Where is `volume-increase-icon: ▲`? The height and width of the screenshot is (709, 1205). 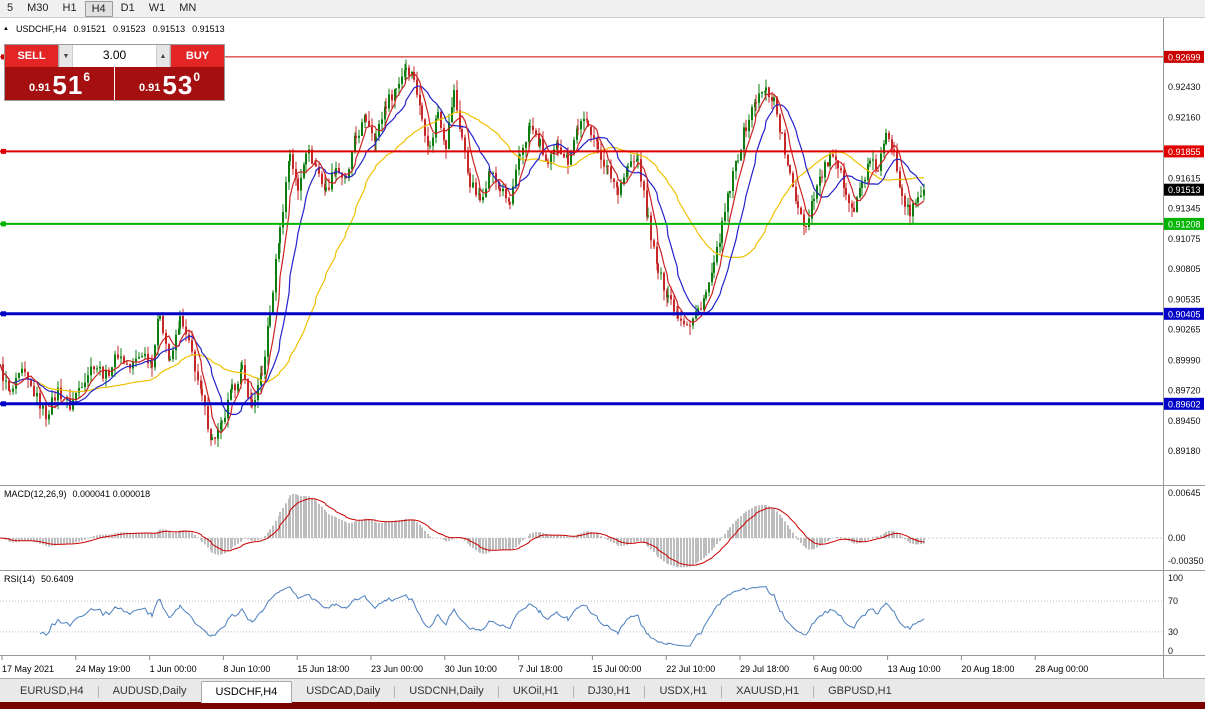 volume-increase-icon: ▲ is located at coordinates (163, 56).